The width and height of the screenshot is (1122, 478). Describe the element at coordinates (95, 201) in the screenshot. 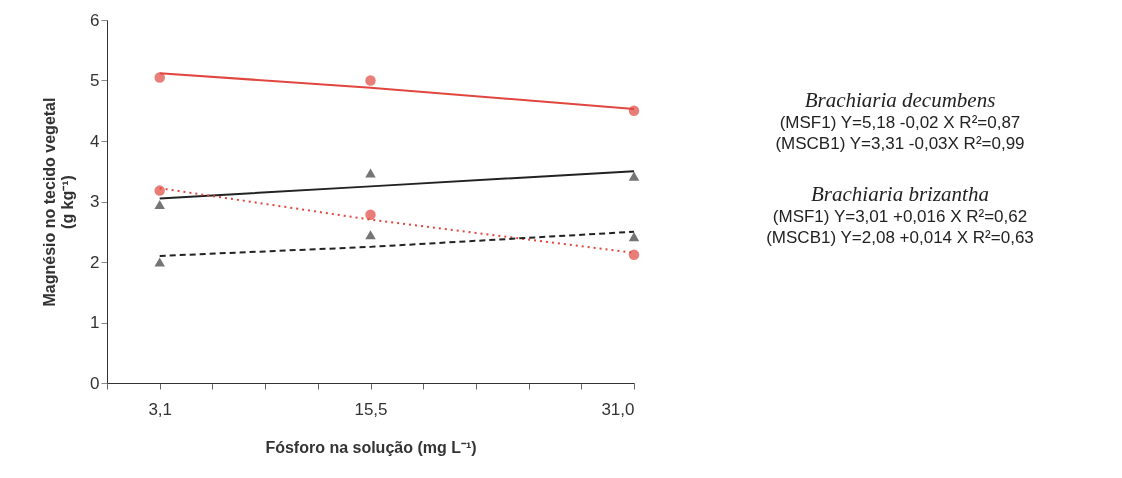

I see `y-tick-label: 3` at that location.